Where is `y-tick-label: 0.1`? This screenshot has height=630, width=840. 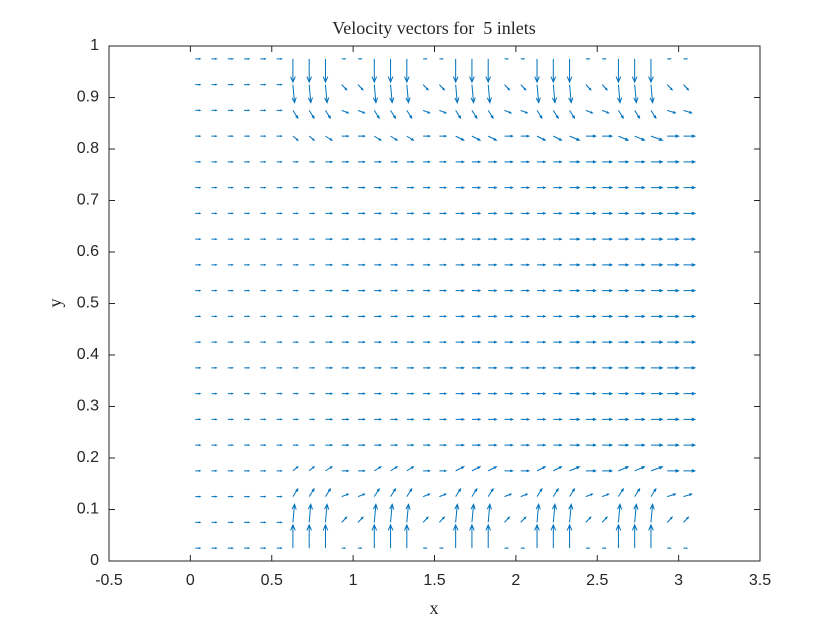 y-tick-label: 0.1 is located at coordinates (88, 509).